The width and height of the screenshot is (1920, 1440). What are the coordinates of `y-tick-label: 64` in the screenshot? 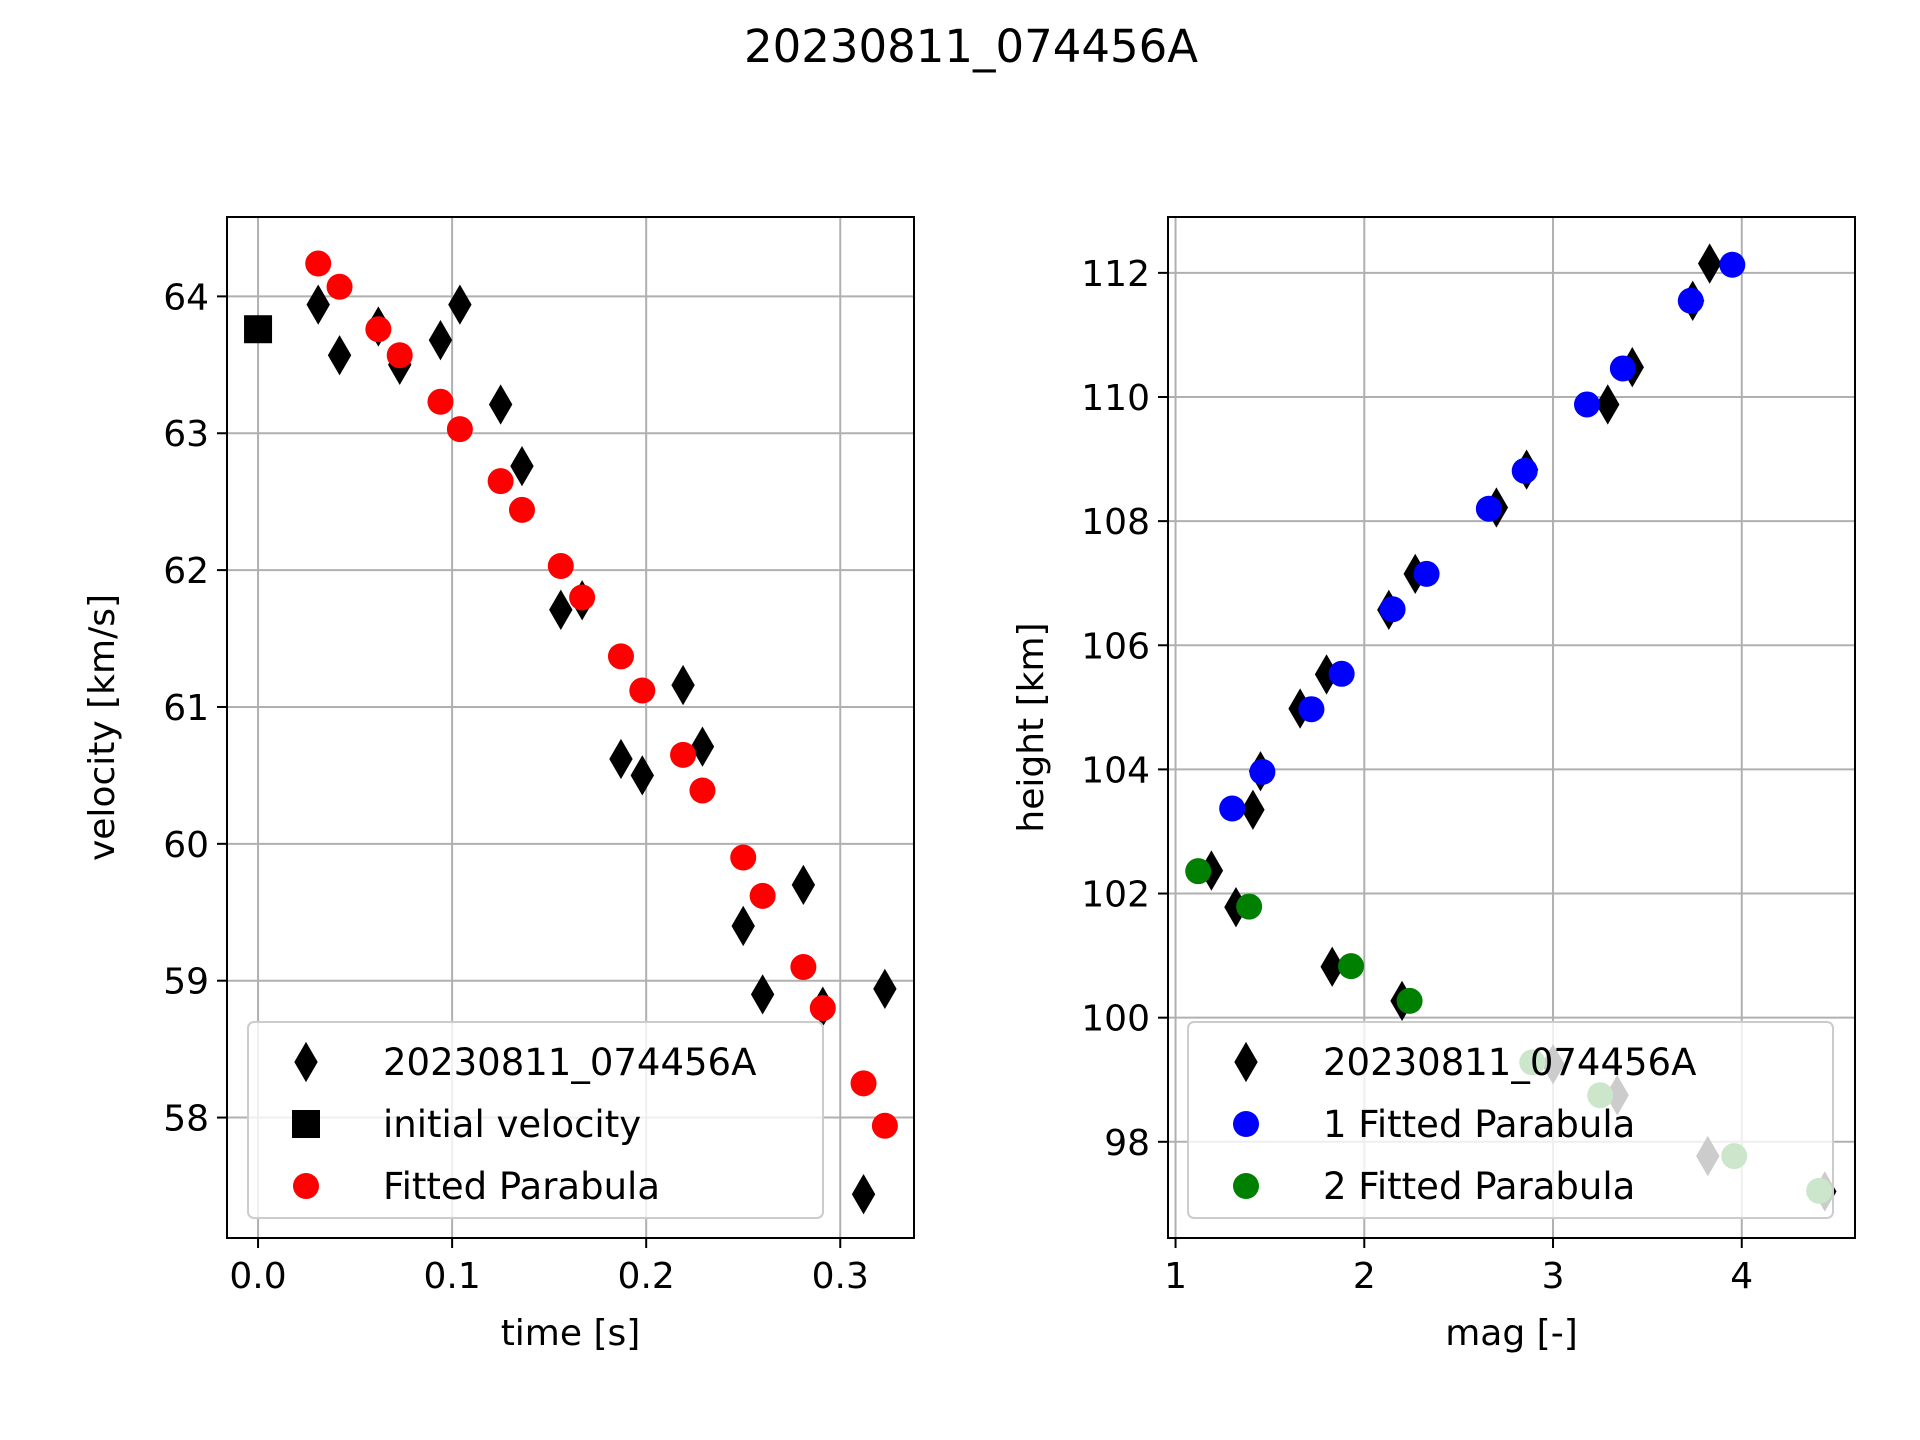 It's located at (186, 297).